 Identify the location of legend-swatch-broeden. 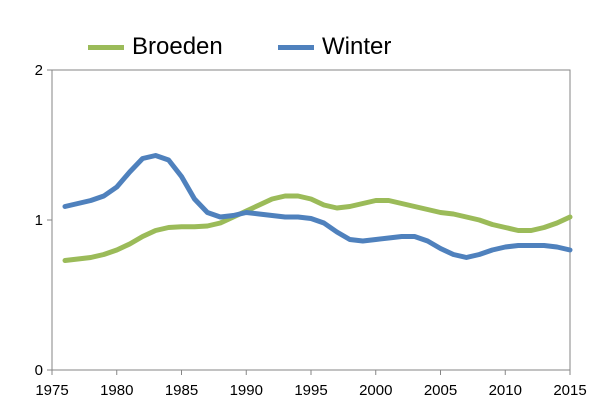
(106, 47).